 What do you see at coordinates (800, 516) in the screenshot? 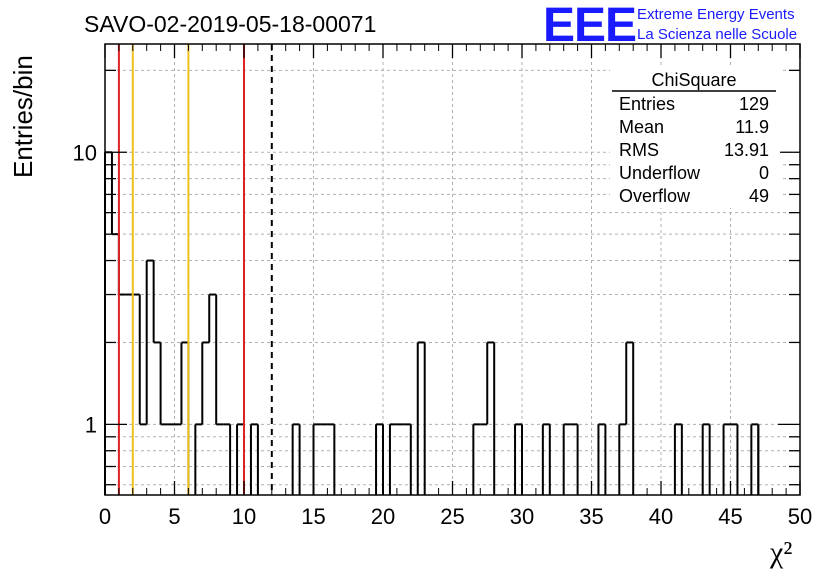
I see `x-tick-label: 50` at bounding box center [800, 516].